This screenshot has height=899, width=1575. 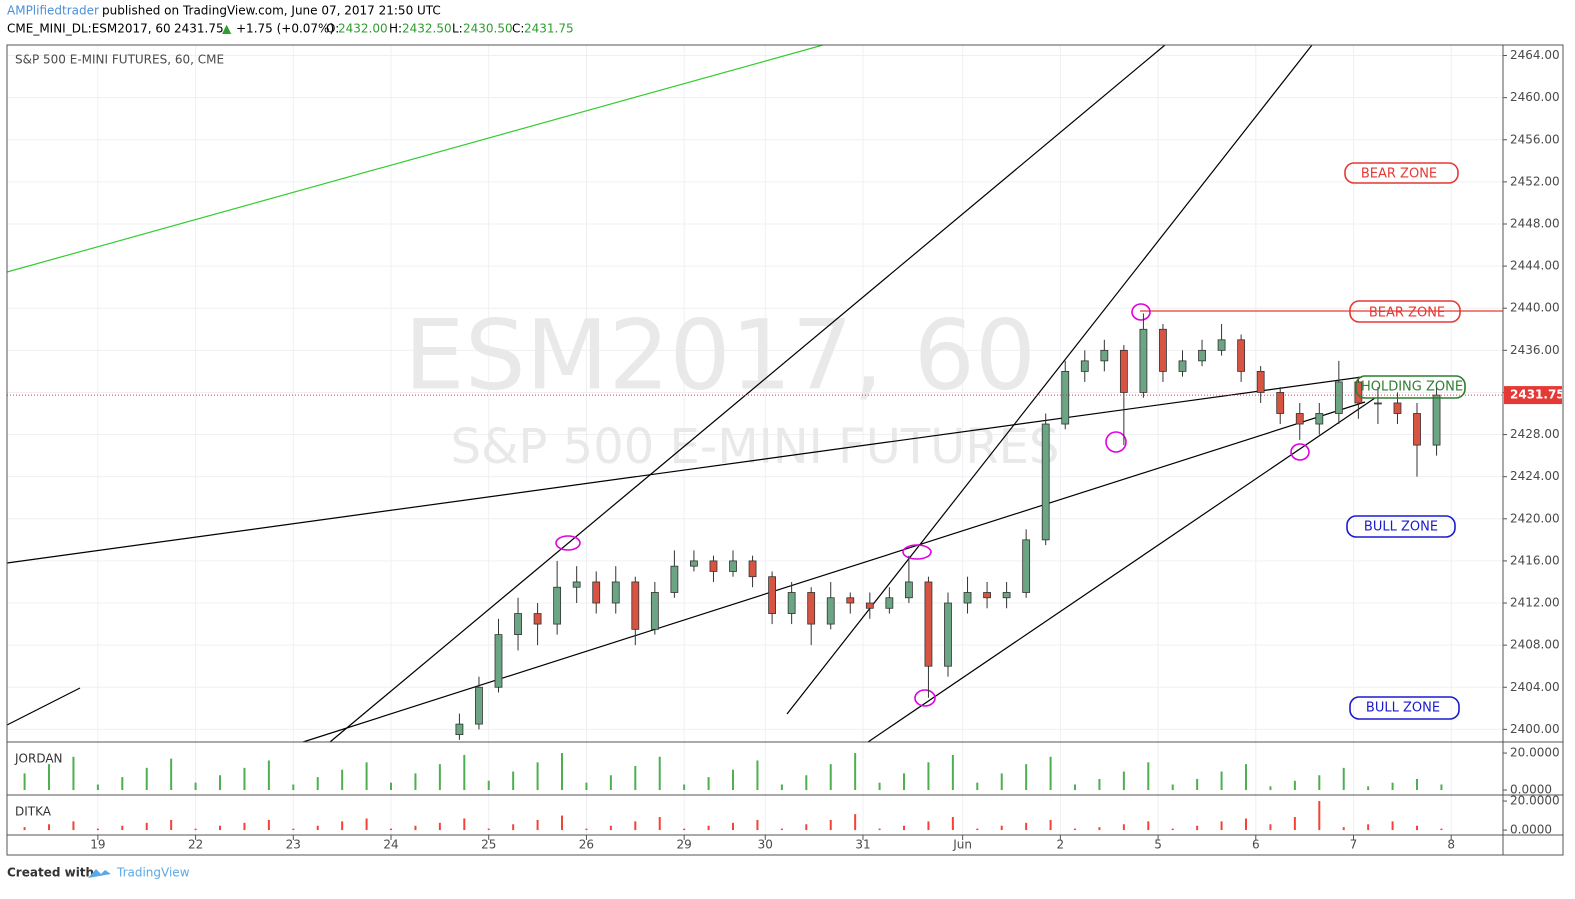 What do you see at coordinates (1535, 181) in the screenshot?
I see `y-tick-label: 2452.00` at bounding box center [1535, 181].